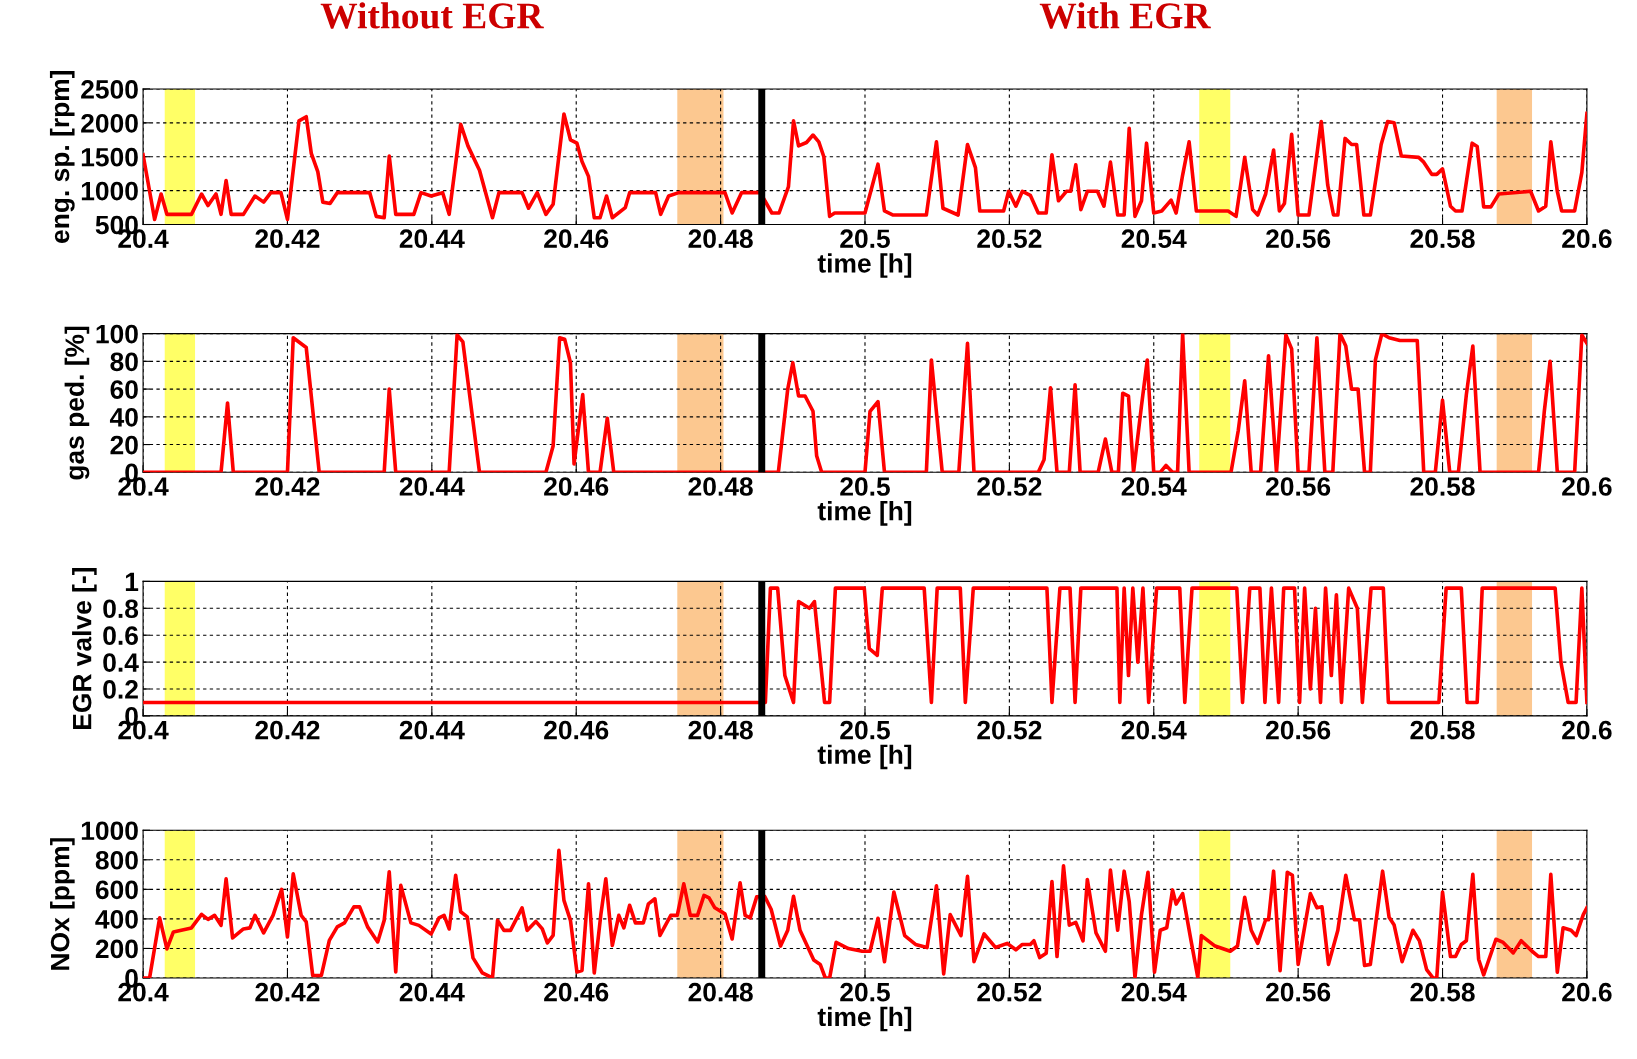 This screenshot has width=1637, height=1059. What do you see at coordinates (1125, 15) in the screenshot?
I see `text: With EGR` at bounding box center [1125, 15].